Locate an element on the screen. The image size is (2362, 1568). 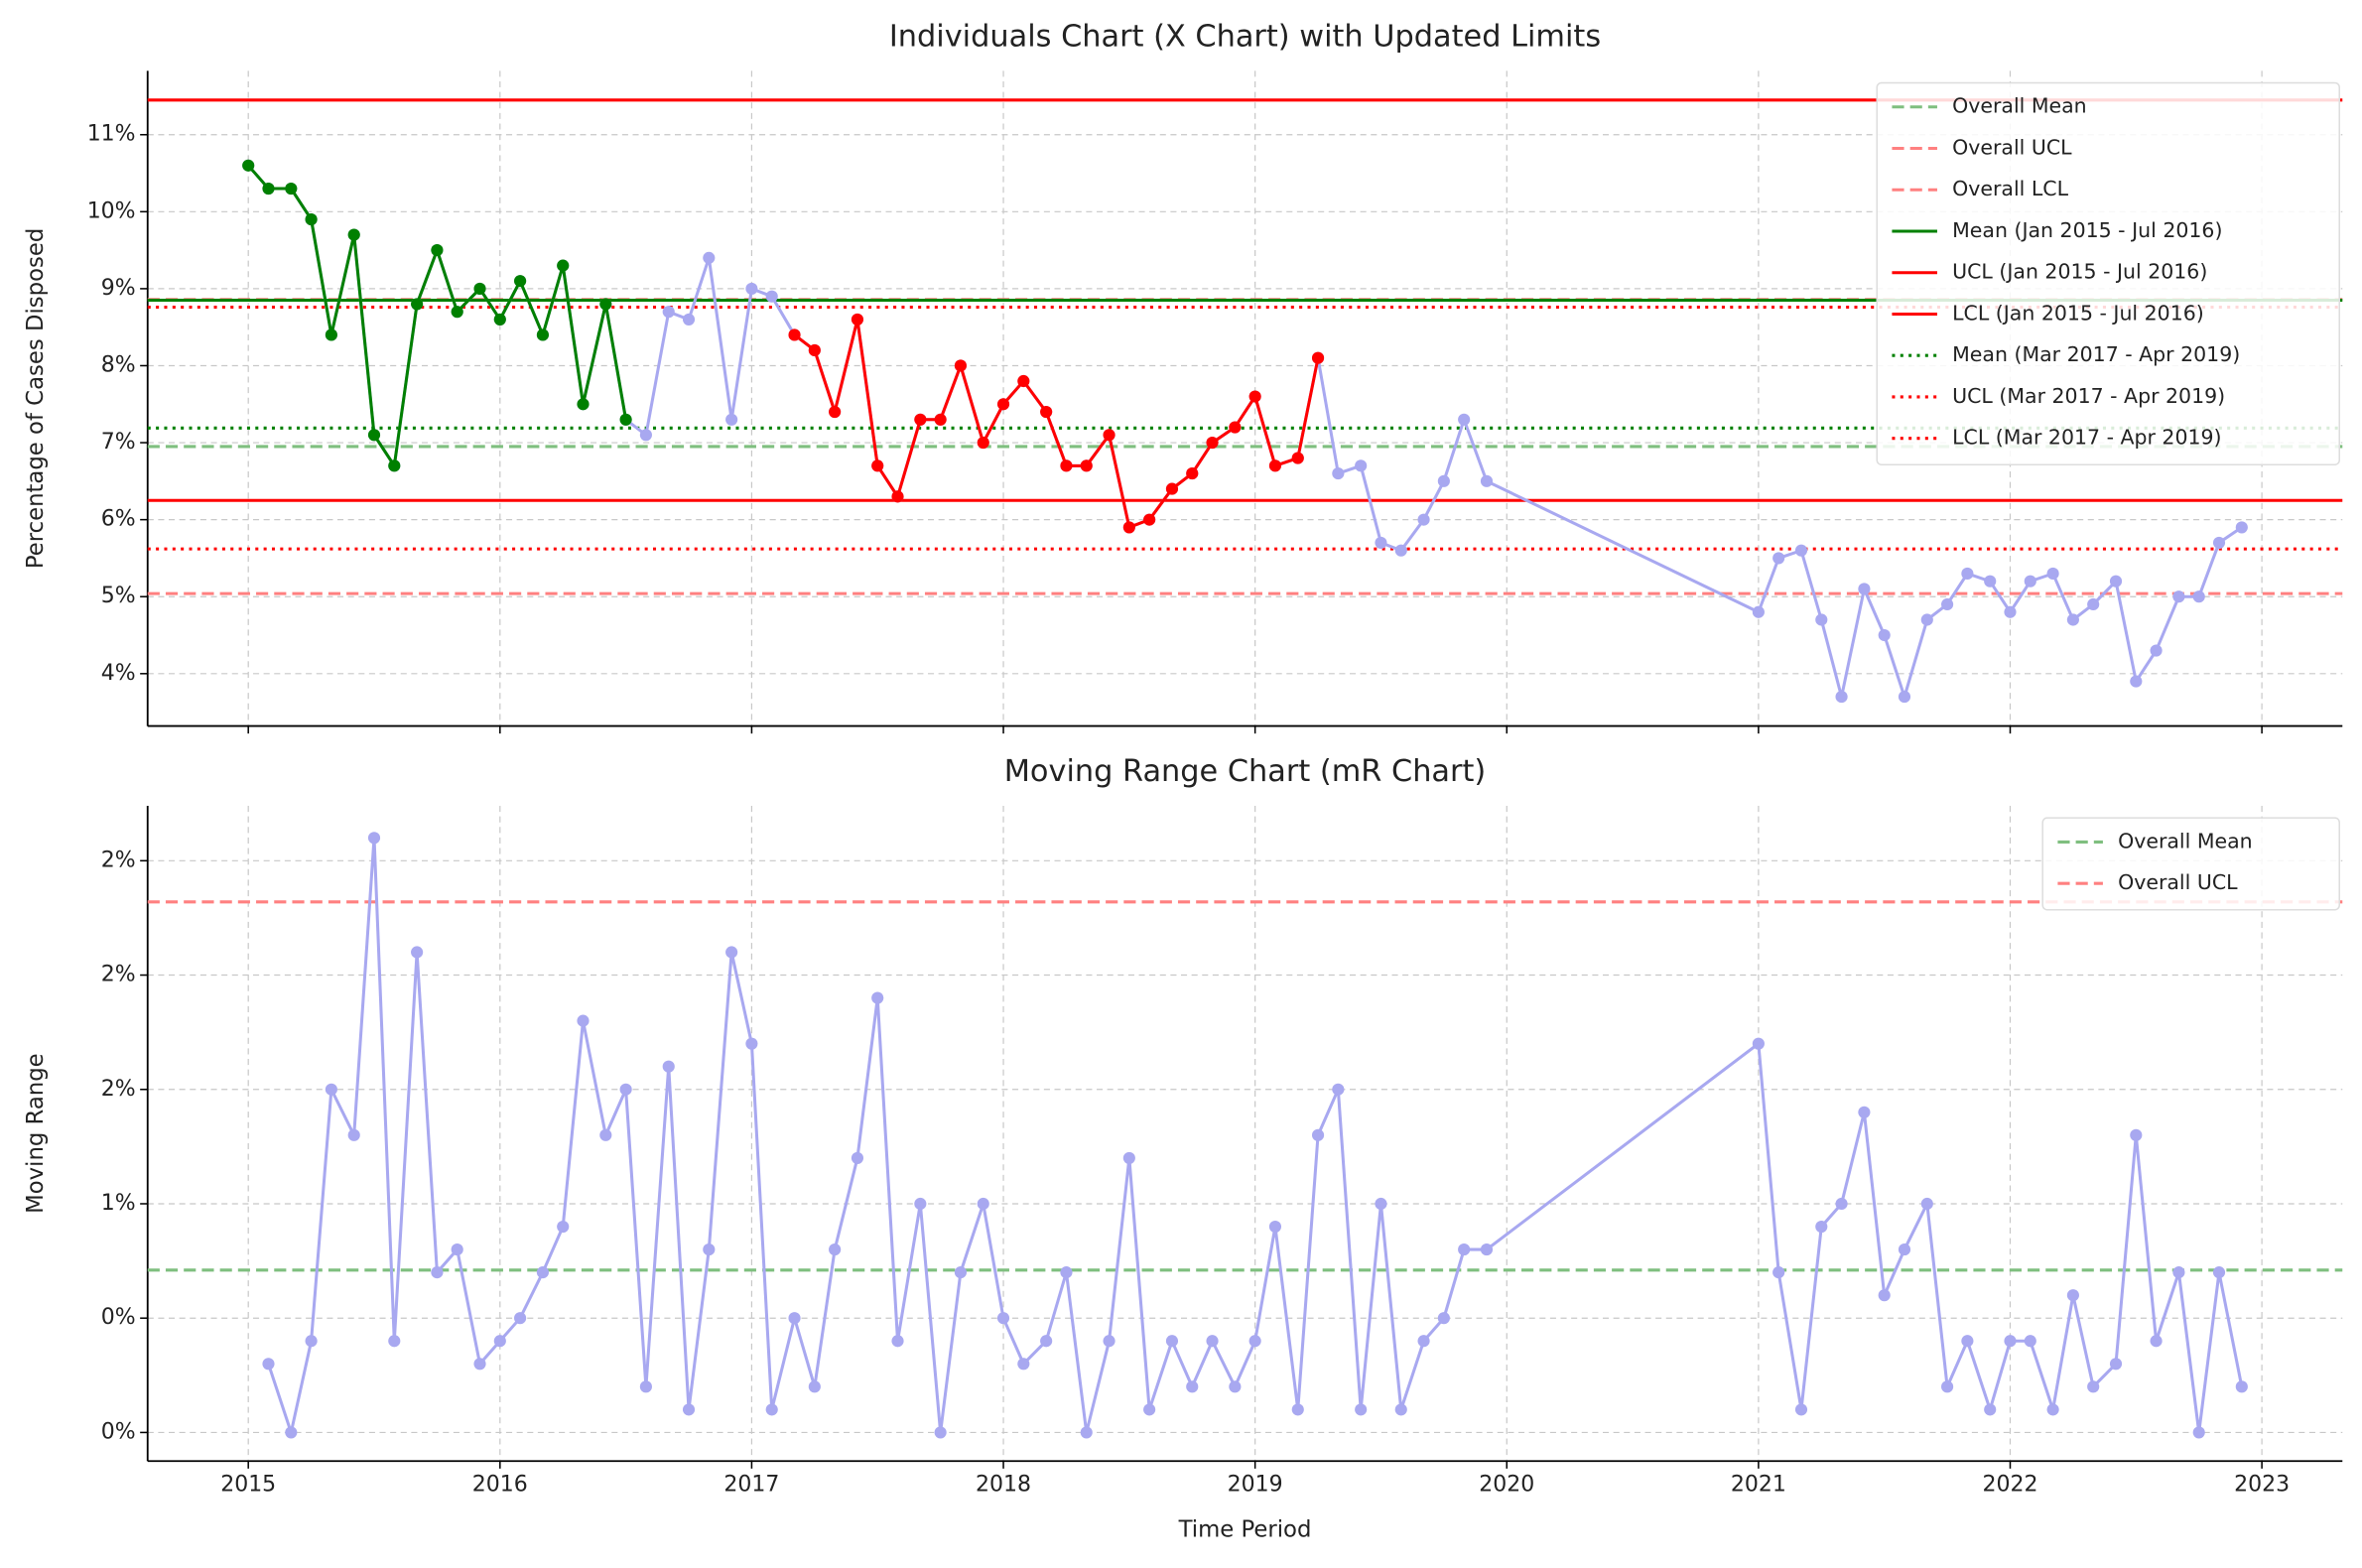
y-tick-label: 2% is located at coordinates (118, 1089).